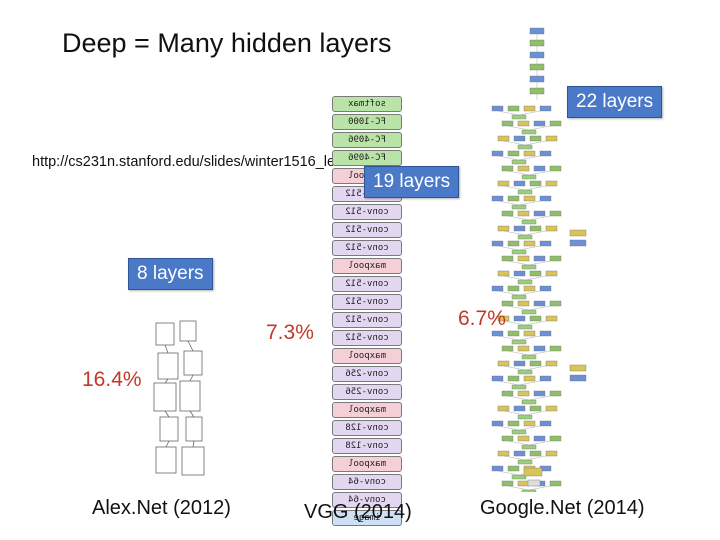  Describe the element at coordinates (161, 508) in the screenshot. I see `alexnet-caption: Alex.Net (2012)` at that location.